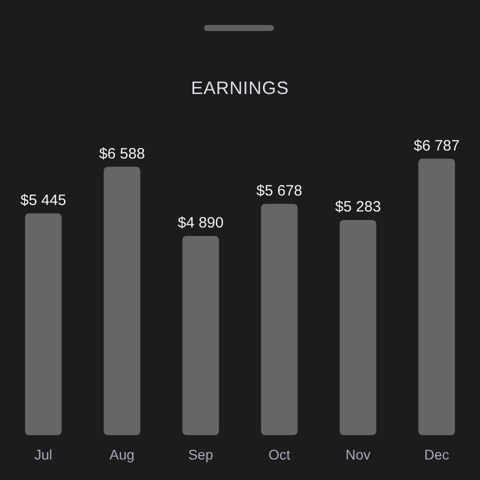 Image resolution: width=480 pixels, height=480 pixels. I want to click on x-tick-label: Aug, so click(122, 454).